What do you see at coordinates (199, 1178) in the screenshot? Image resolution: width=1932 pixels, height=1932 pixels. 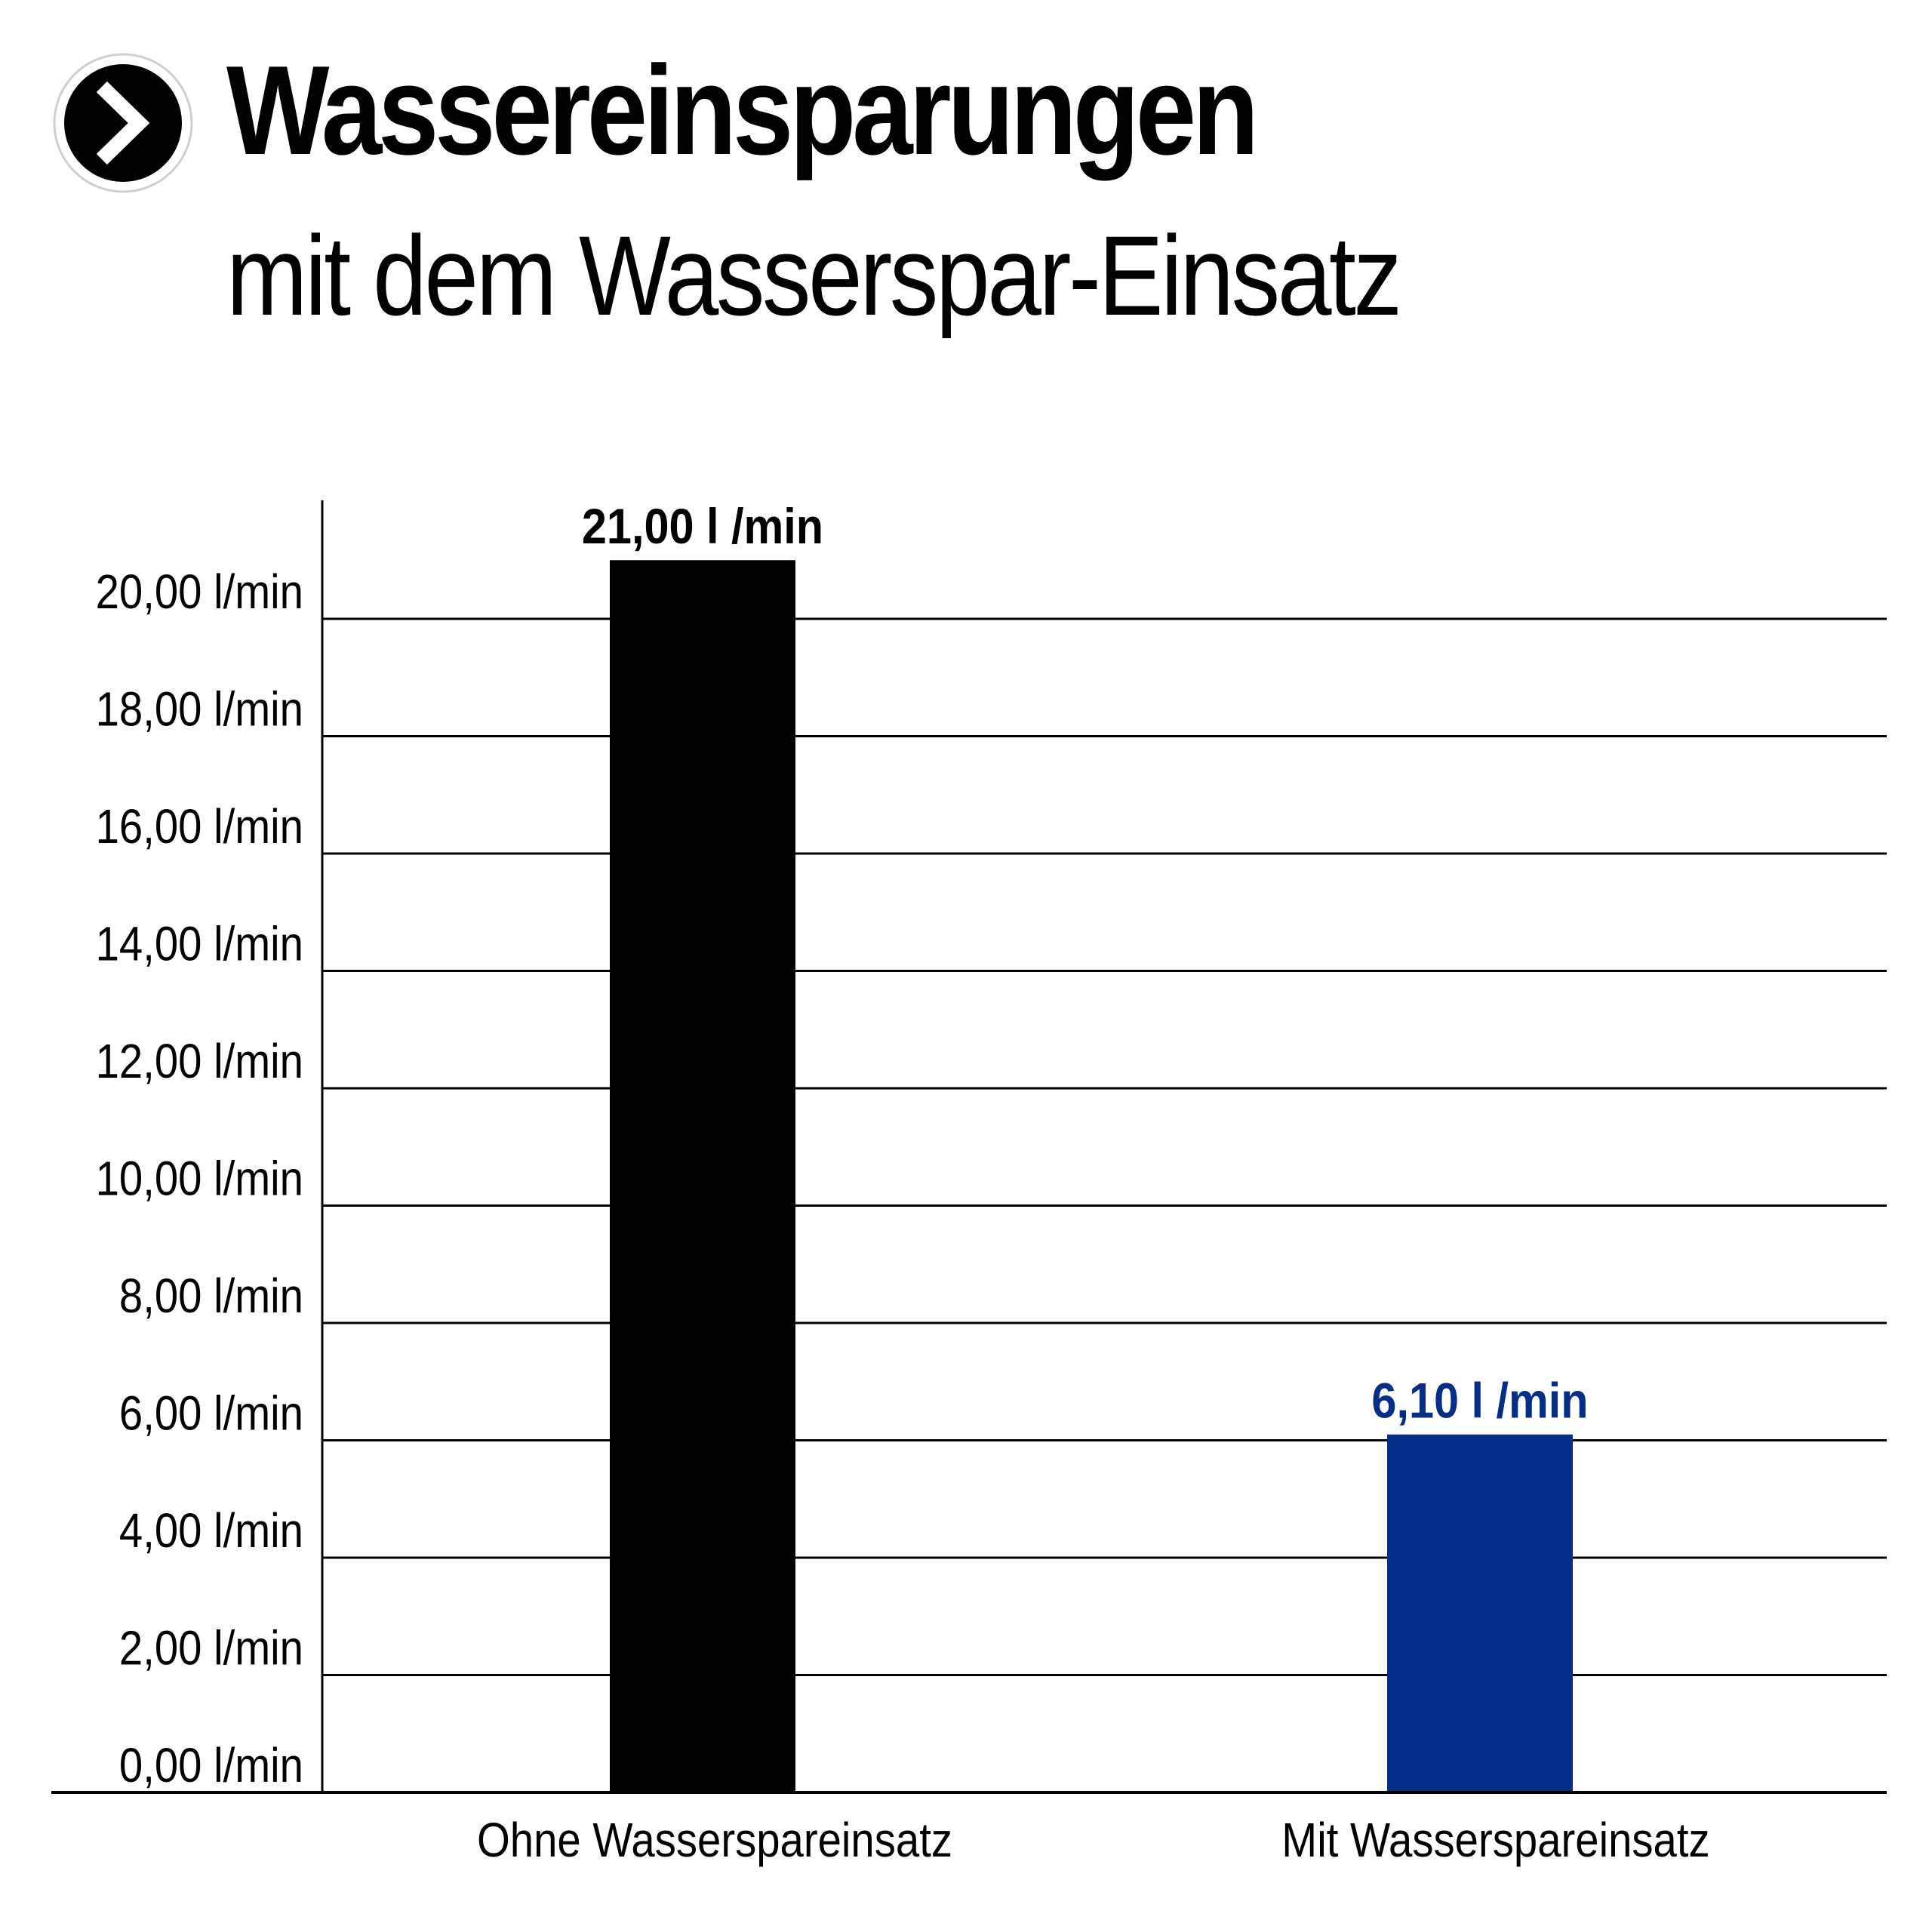 I see `y-tick-label: 10,00 l/min` at bounding box center [199, 1178].